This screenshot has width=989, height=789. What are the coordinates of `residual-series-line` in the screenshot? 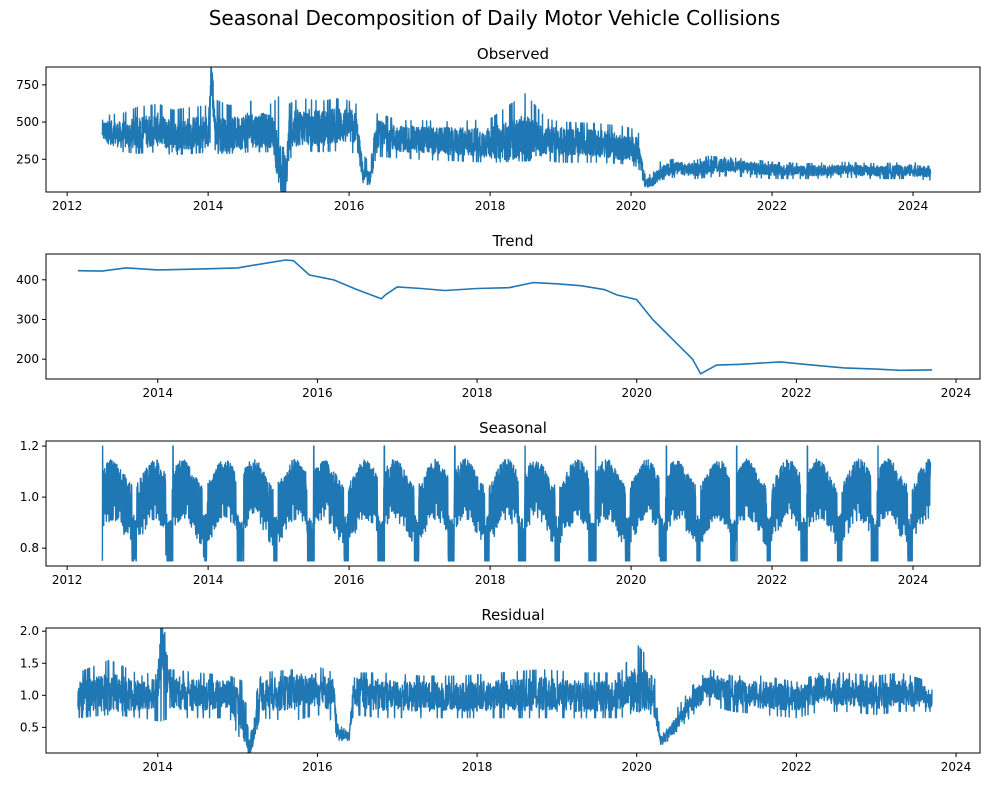 It's located at (505, 690).